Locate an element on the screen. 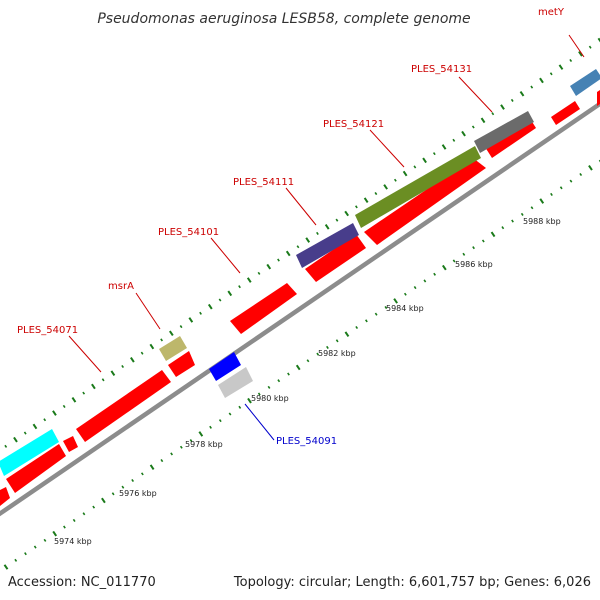  gene-block-khaki is located at coordinates (173, 348).